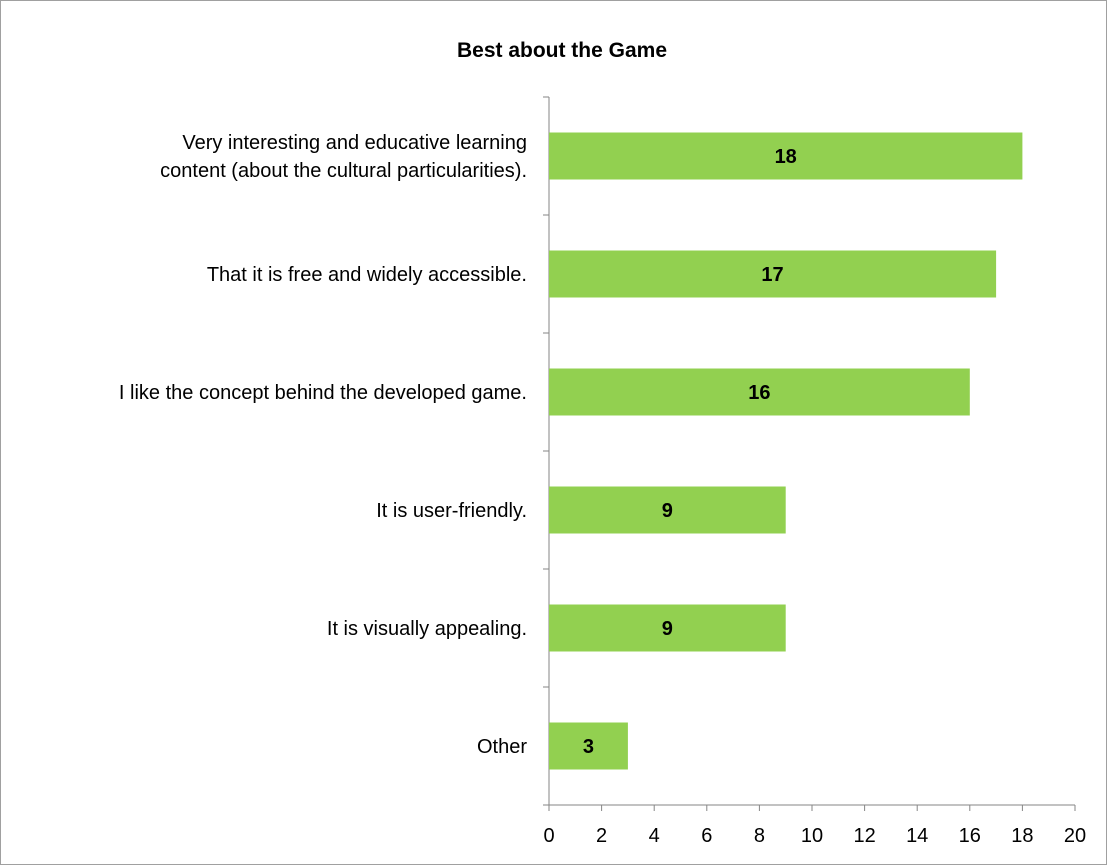 The width and height of the screenshot is (1107, 865). Describe the element at coordinates (546, 451) in the screenshot. I see `y-axis` at that location.